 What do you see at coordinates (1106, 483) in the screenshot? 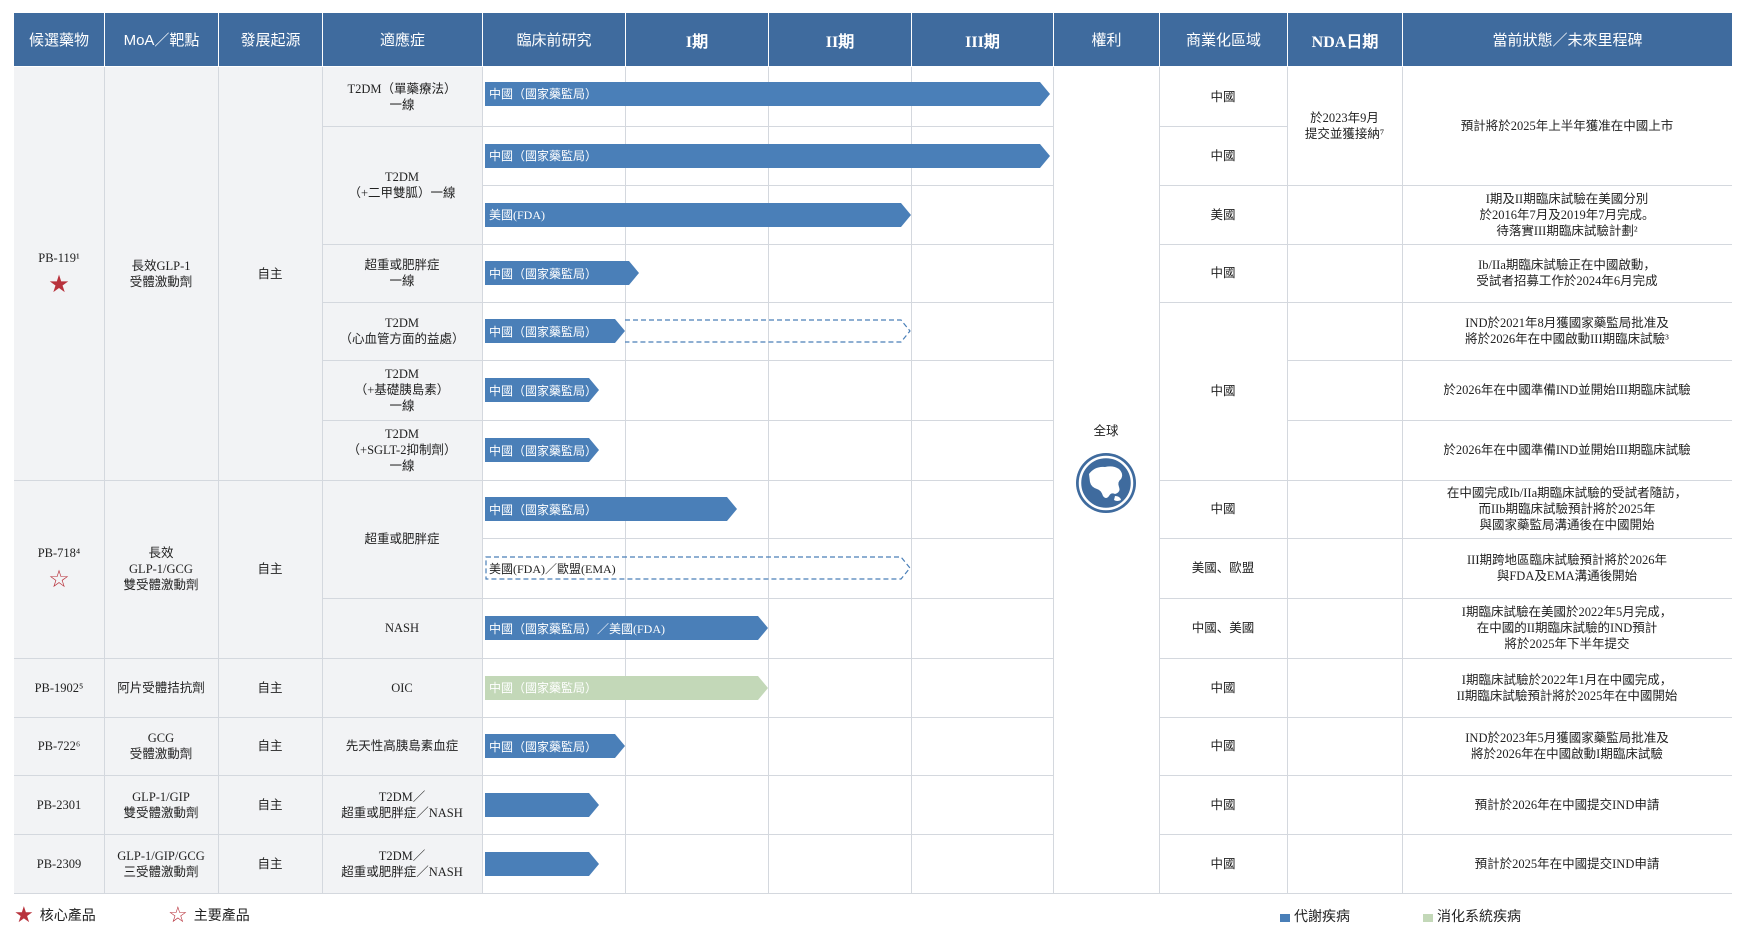
I see `globe-icon` at bounding box center [1106, 483].